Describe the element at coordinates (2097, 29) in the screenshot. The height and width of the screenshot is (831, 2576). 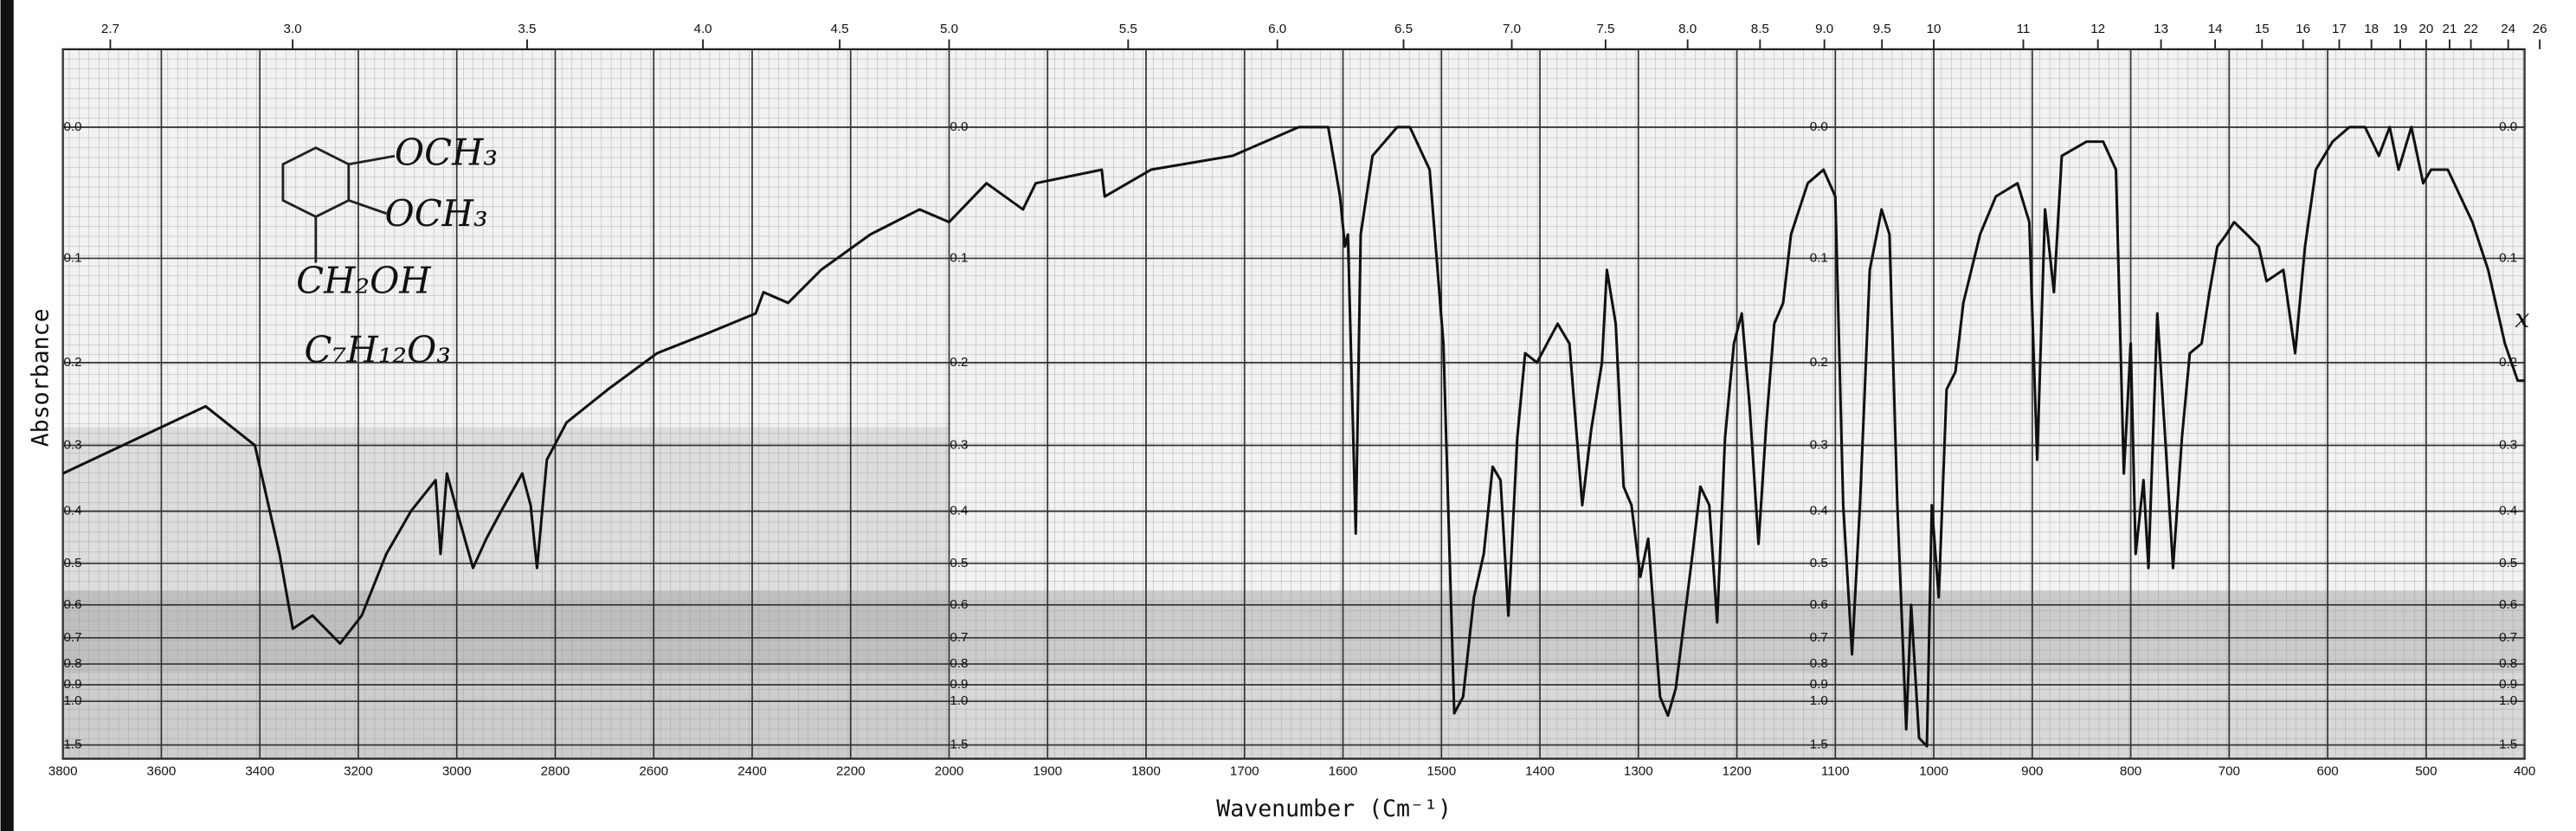
I see `x2-tick-label: 12` at that location.